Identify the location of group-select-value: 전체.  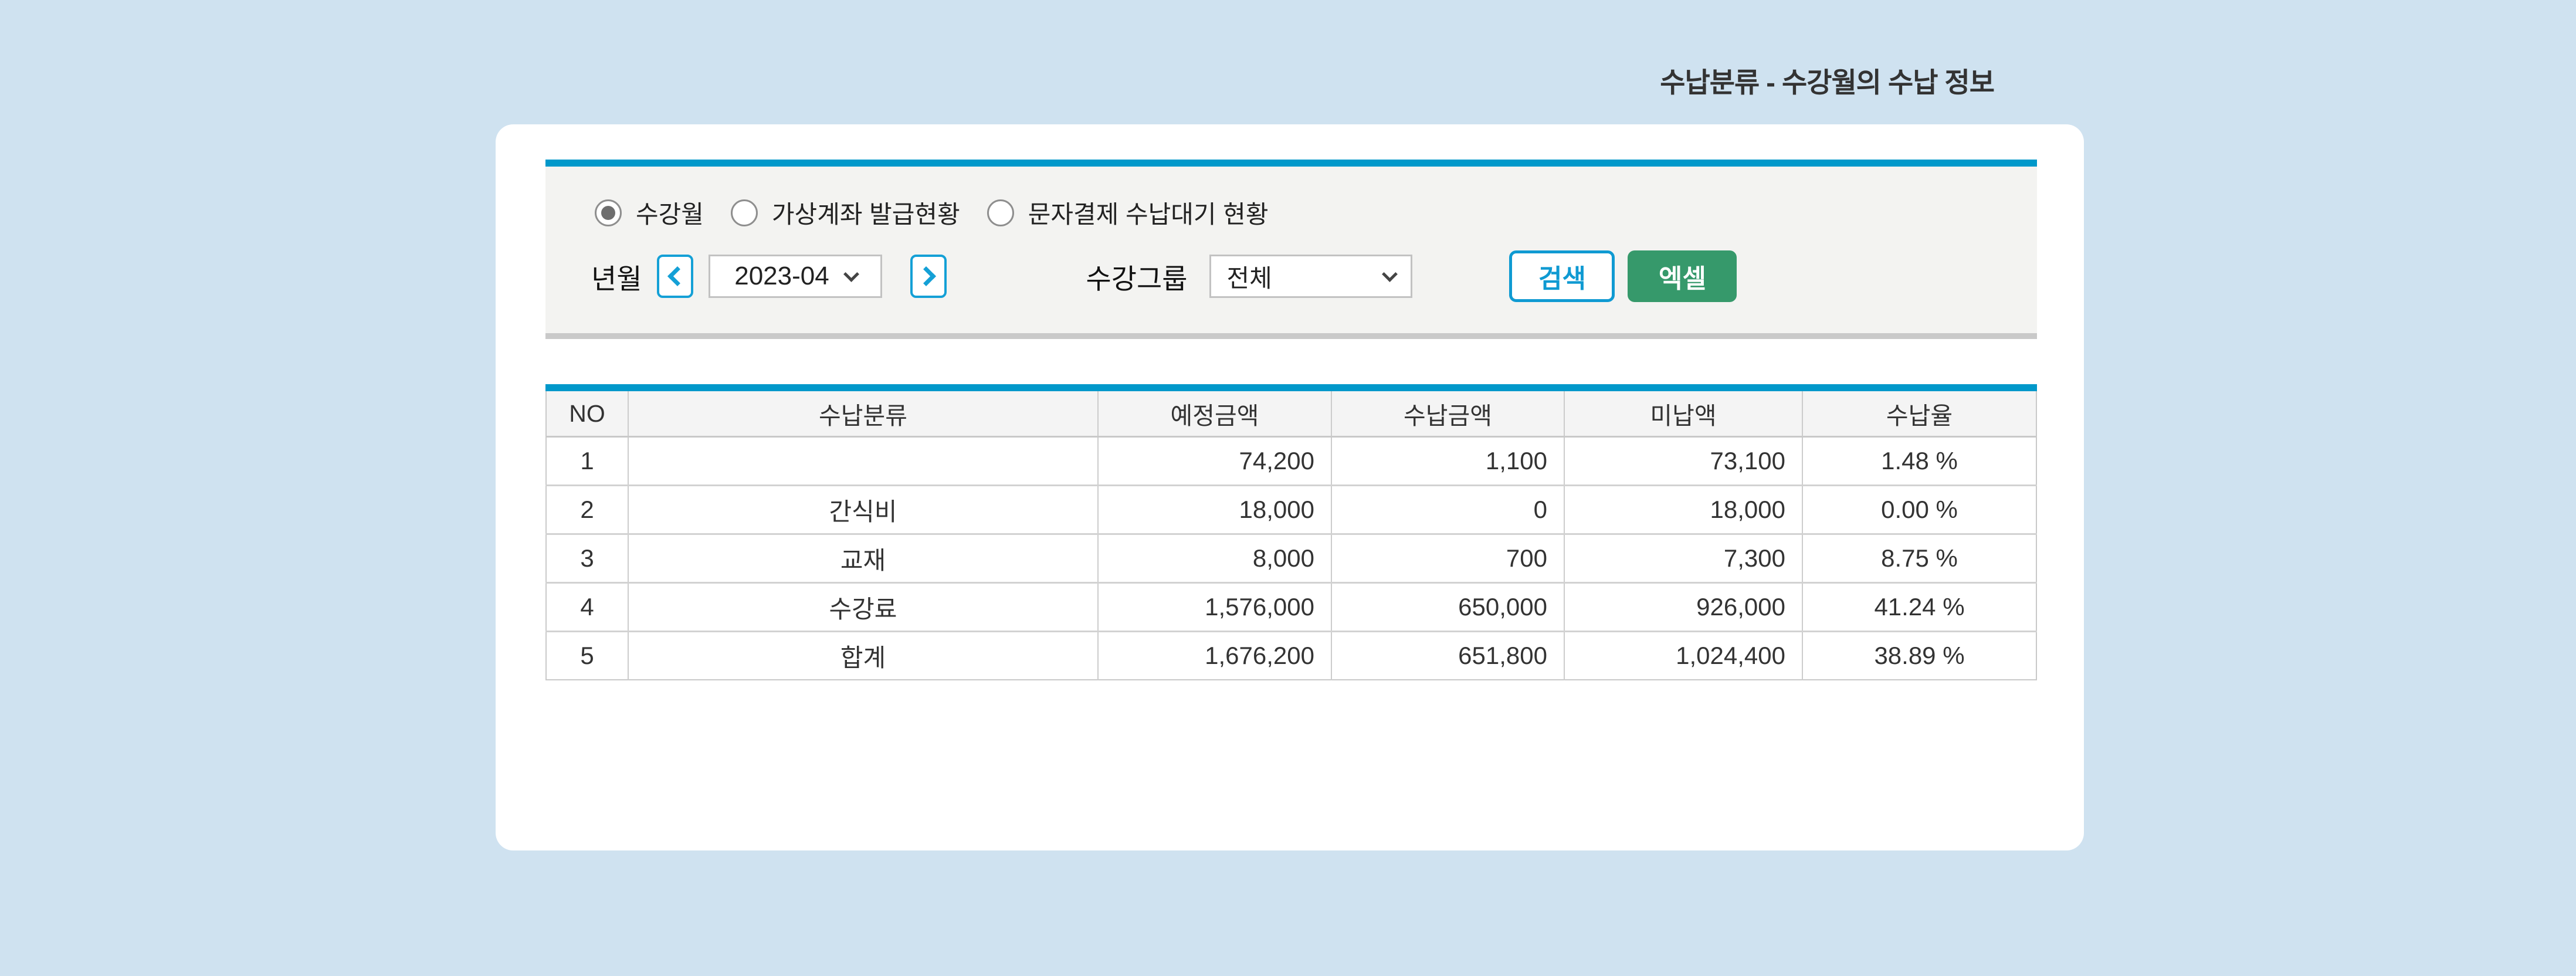
(1249, 278).